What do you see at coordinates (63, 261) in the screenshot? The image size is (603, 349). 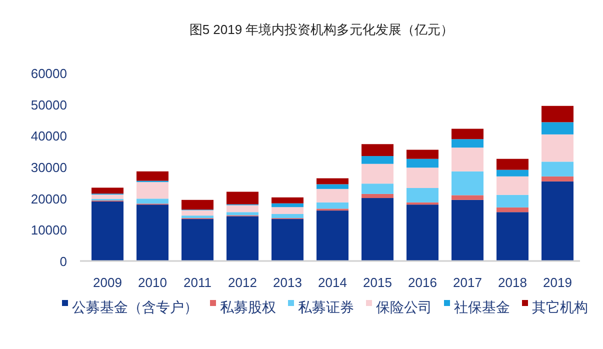 I see `y-tick-label: 0` at bounding box center [63, 261].